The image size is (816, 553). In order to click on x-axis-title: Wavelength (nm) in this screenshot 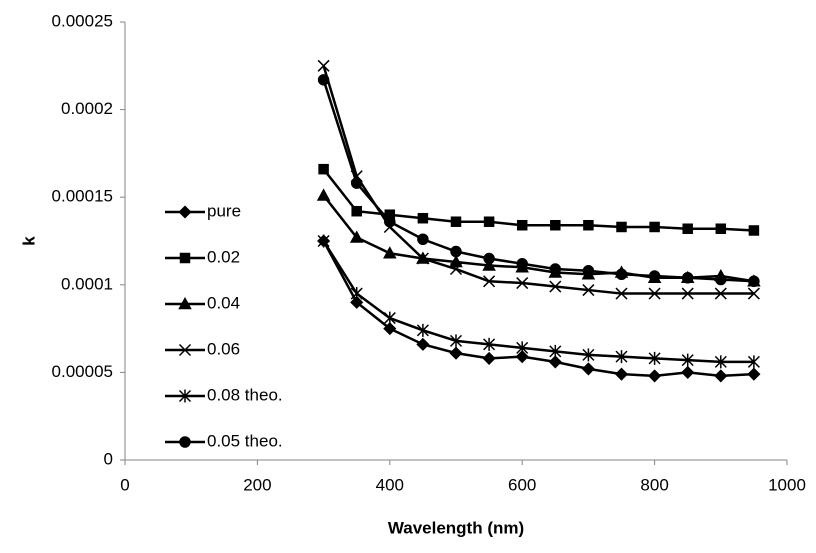, I will do `click(456, 527)`.